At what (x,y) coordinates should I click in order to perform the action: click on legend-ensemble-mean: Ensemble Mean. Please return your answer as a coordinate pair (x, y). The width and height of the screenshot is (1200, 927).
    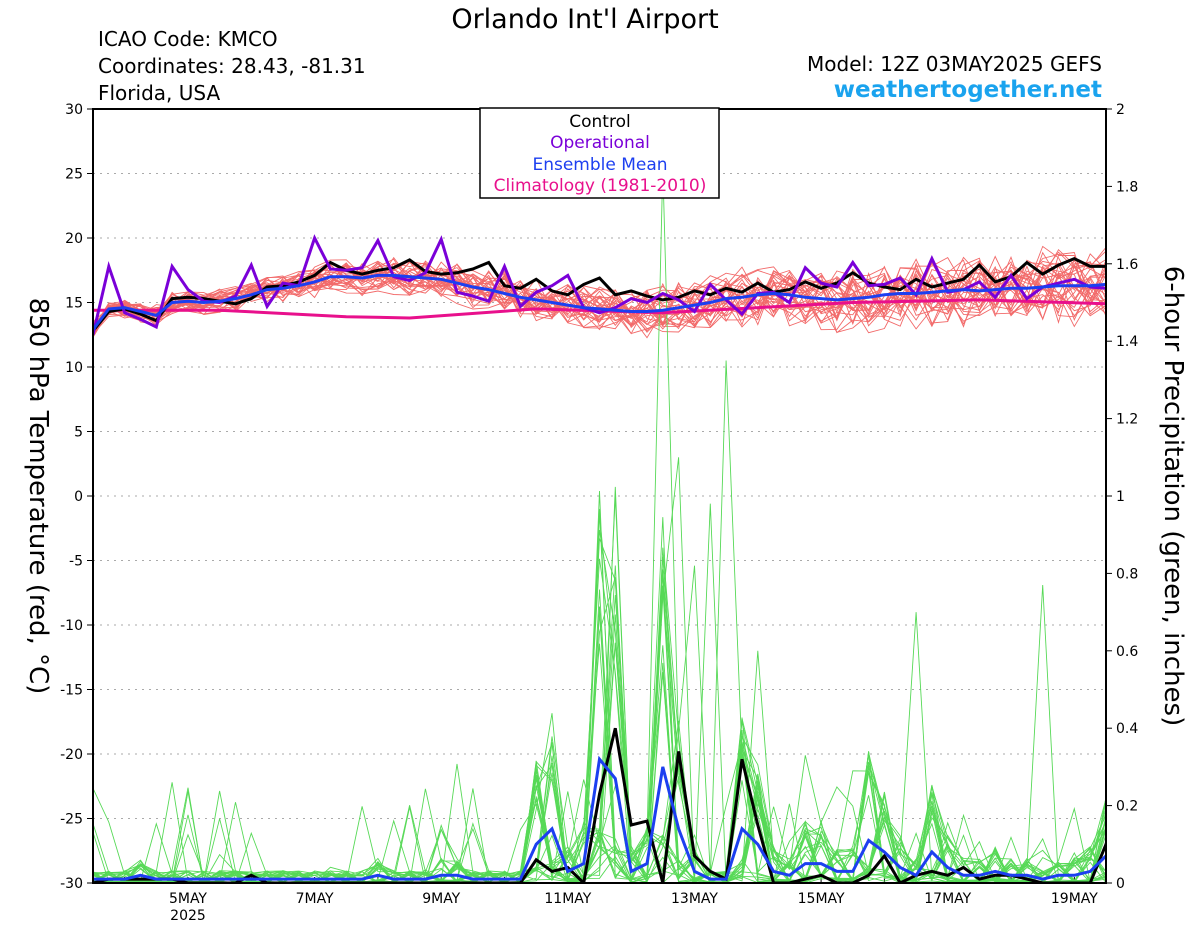
    Looking at the image, I should click on (599, 165).